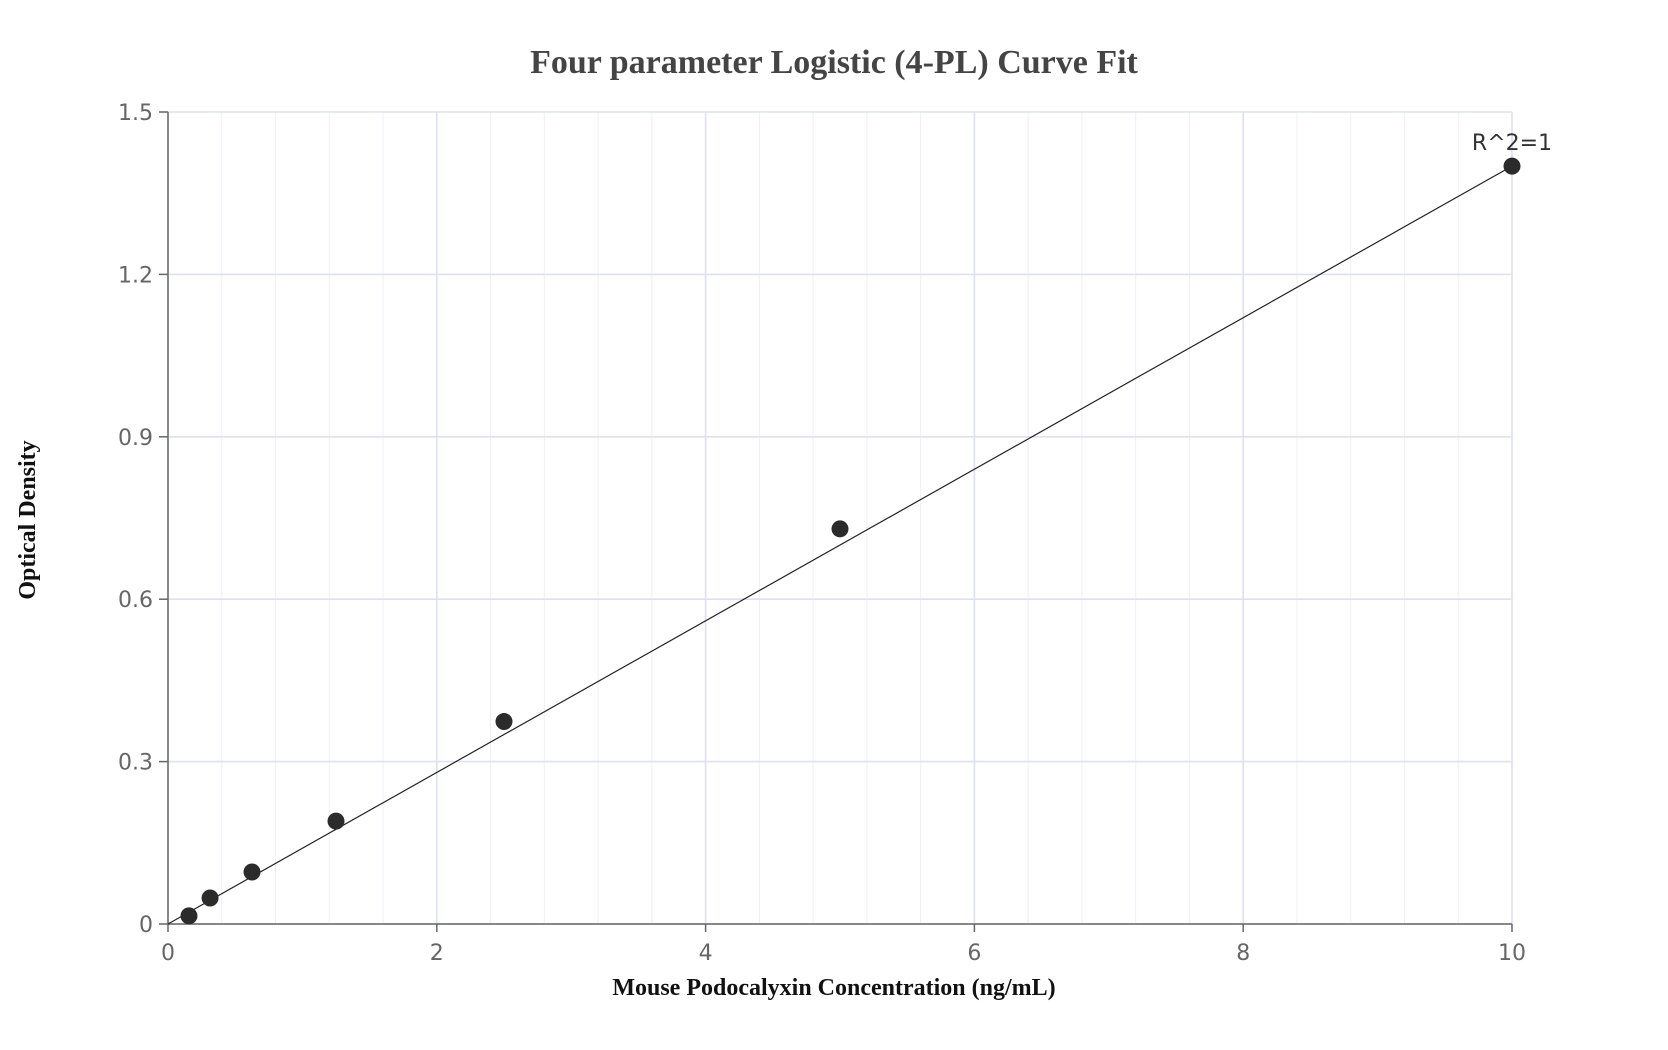  What do you see at coordinates (974, 953) in the screenshot?
I see `x-tick-label: 6` at bounding box center [974, 953].